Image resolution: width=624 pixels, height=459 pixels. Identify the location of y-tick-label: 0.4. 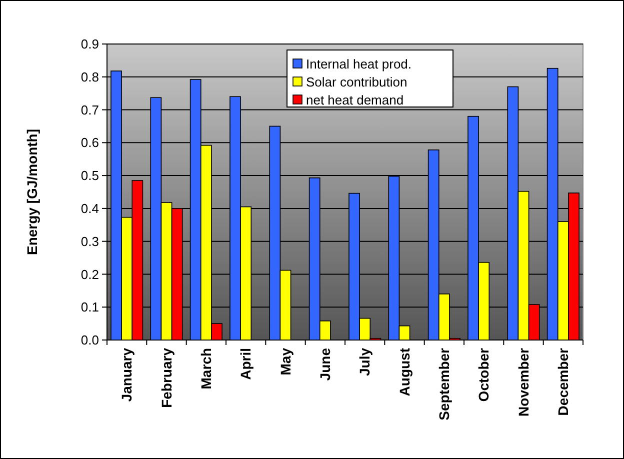
(89, 208).